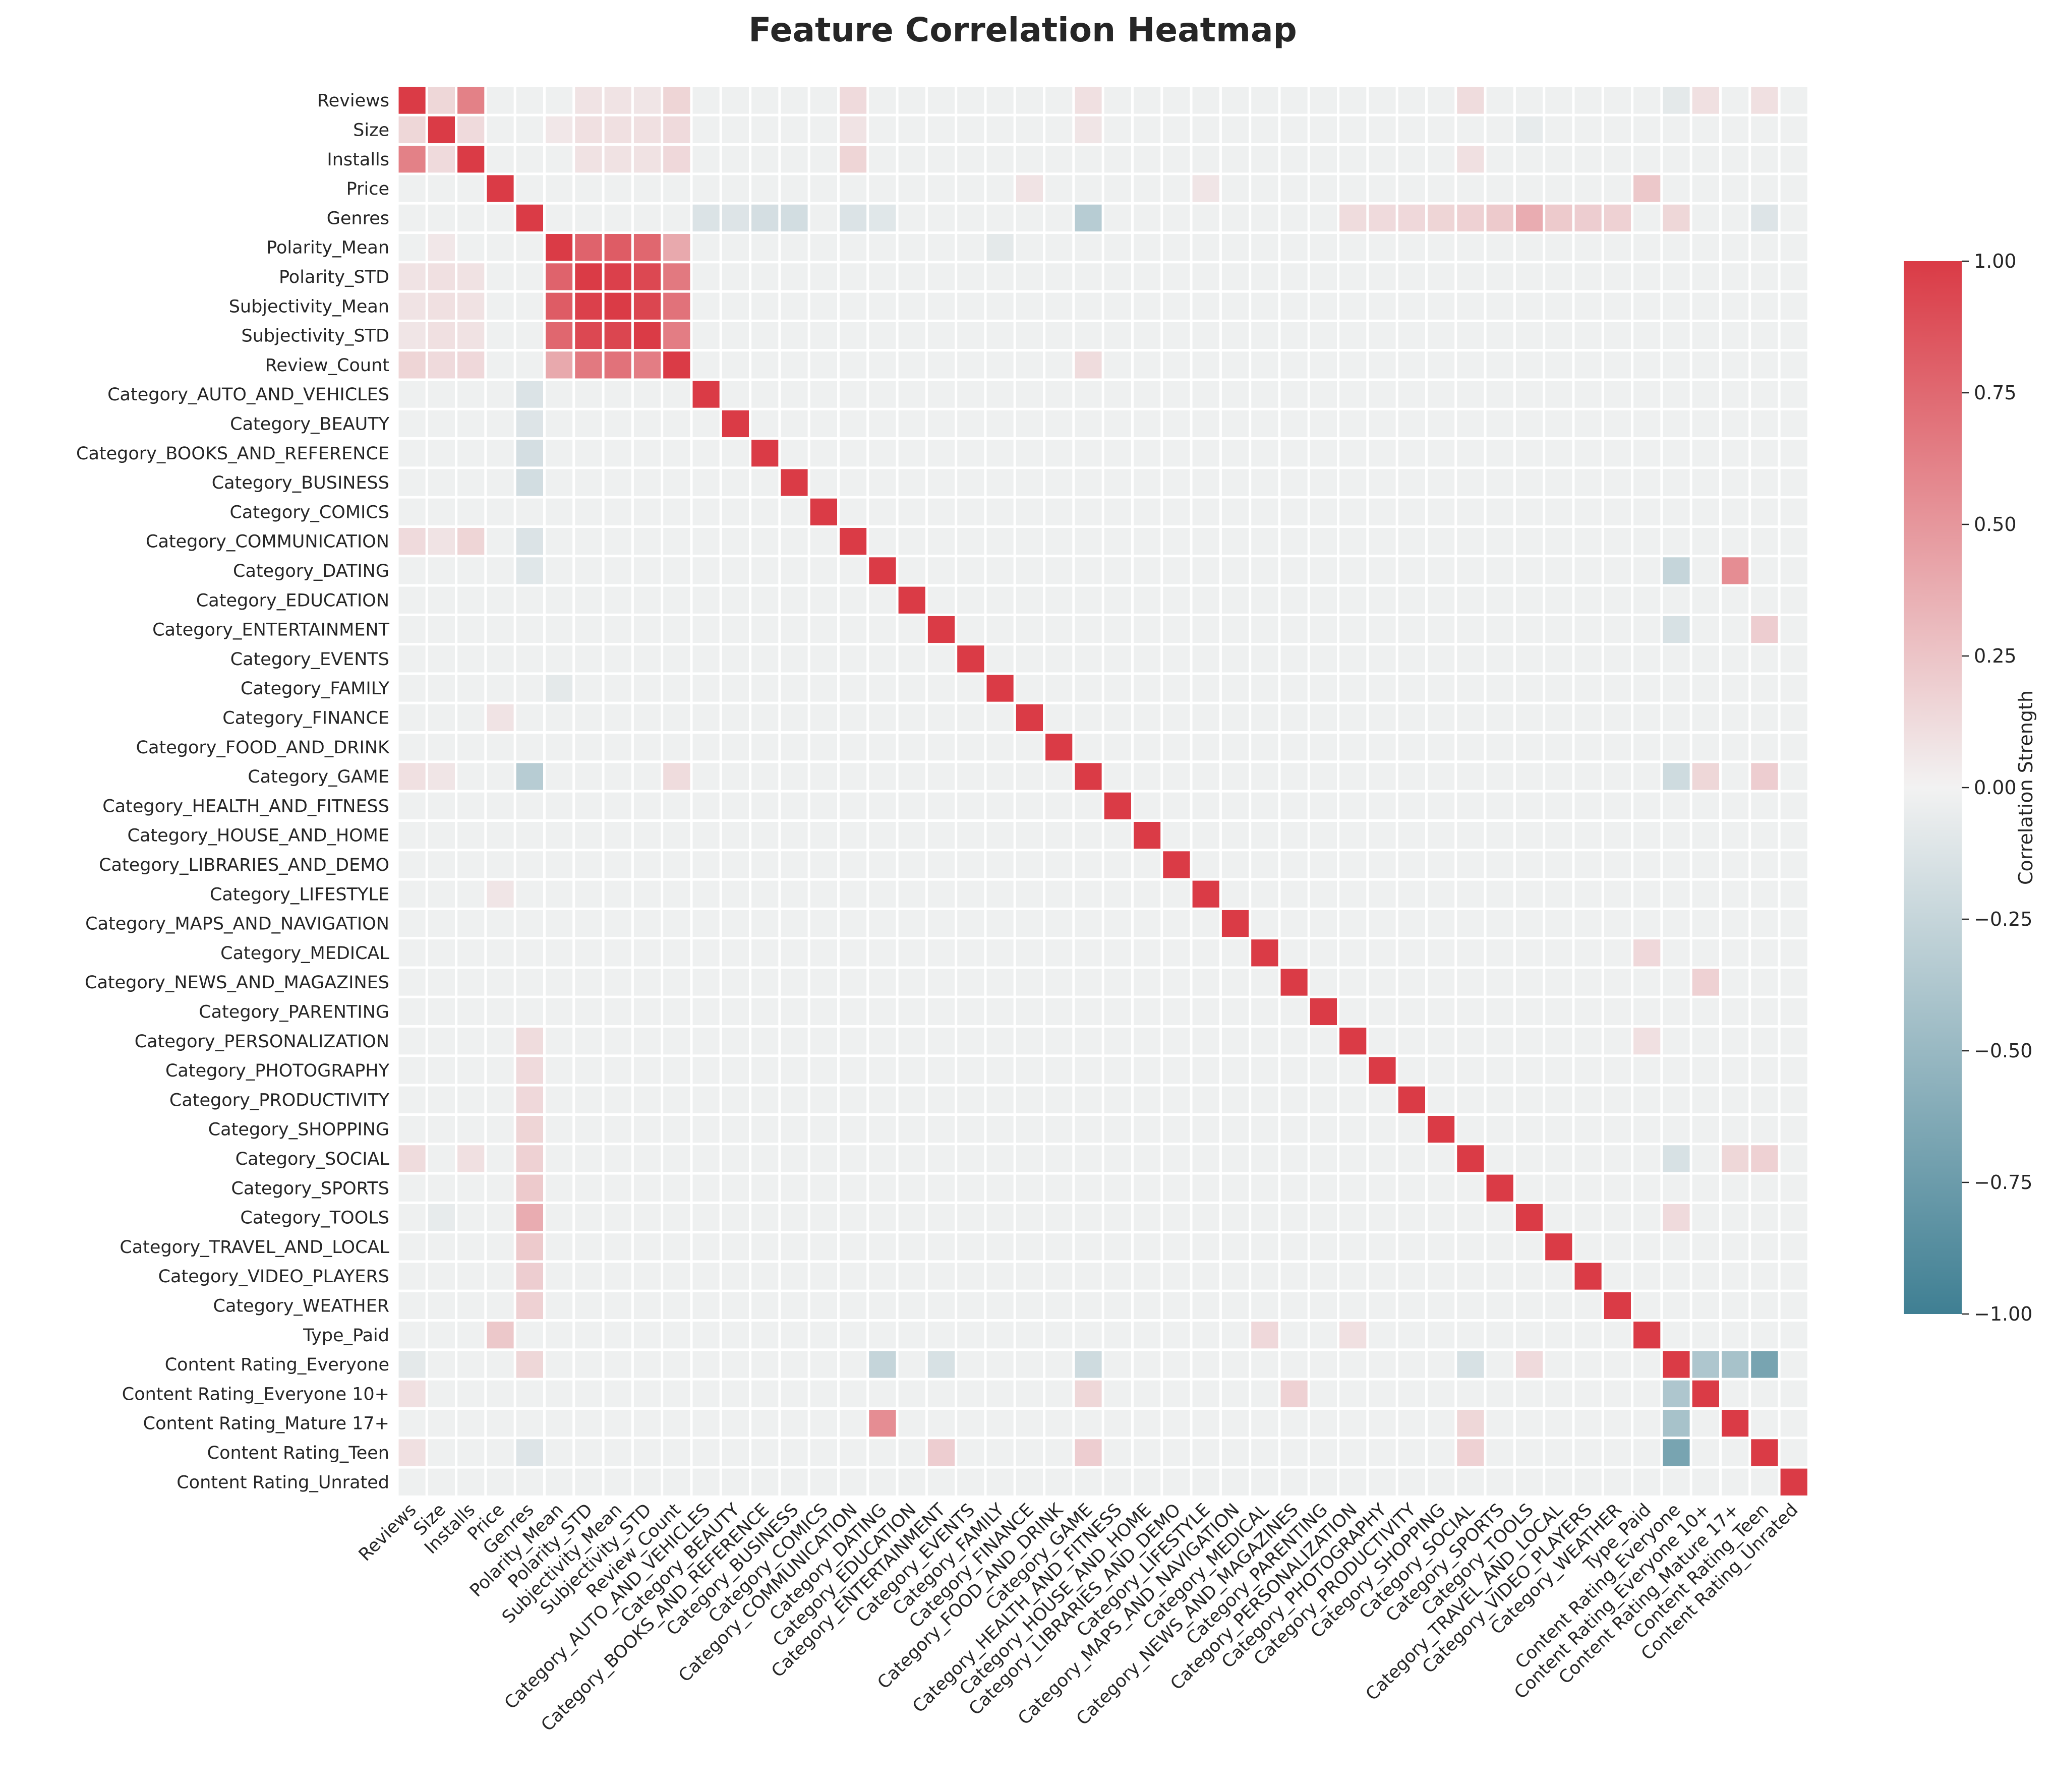 The height and width of the screenshot is (1792, 2053). Describe the element at coordinates (292, 600) in the screenshot. I see `y-tick-label: Category_EDUCATION` at that location.